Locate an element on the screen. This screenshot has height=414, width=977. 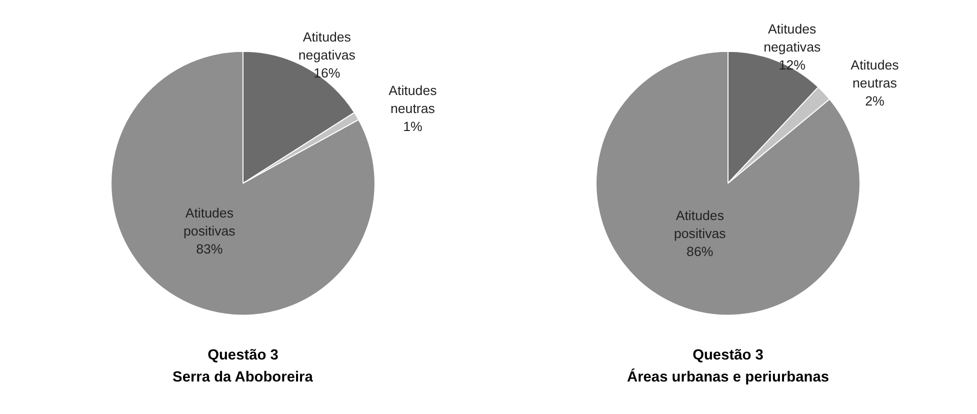
data-label: 2% is located at coordinates (875, 100).